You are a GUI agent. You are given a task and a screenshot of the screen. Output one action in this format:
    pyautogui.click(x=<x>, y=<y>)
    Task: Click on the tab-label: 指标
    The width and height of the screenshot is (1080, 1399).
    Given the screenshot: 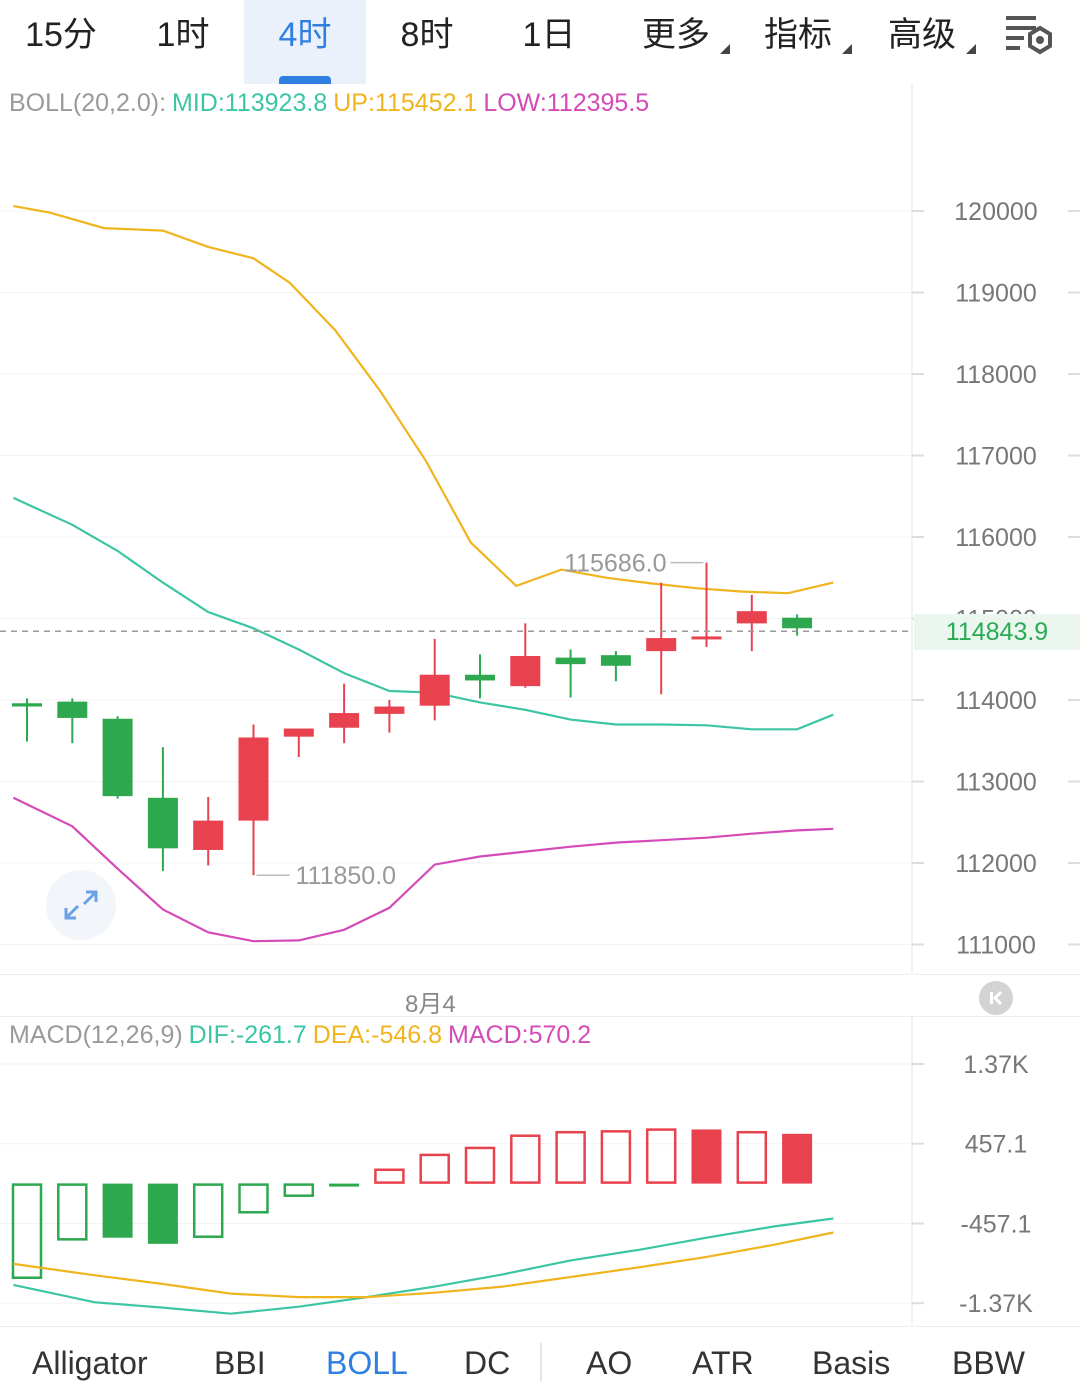 What is the action you would take?
    pyautogui.click(x=798, y=35)
    